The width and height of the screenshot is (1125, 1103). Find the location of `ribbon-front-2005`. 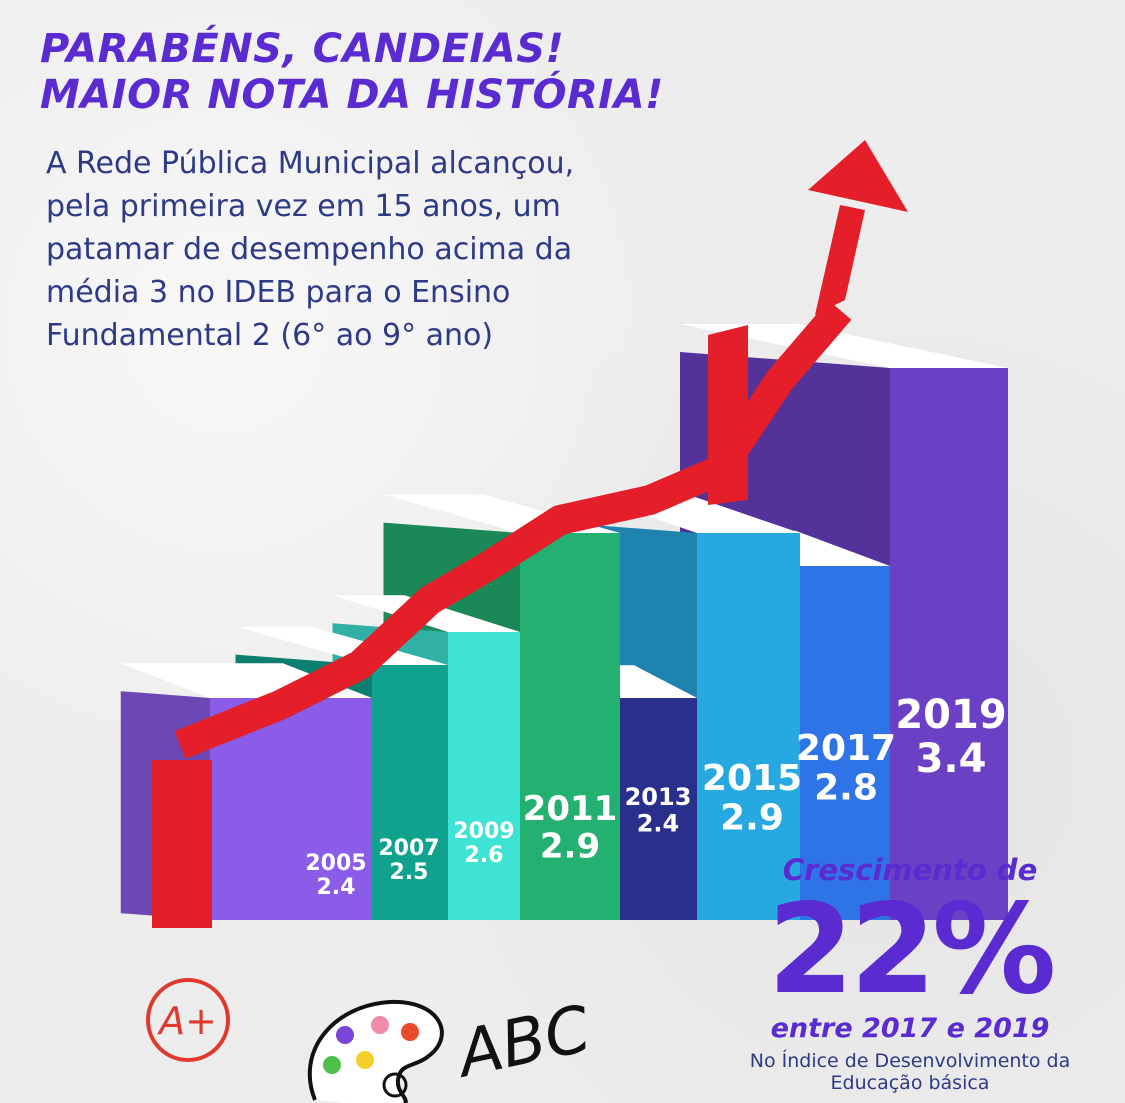

ribbon-front-2005 is located at coordinates (182, 844).